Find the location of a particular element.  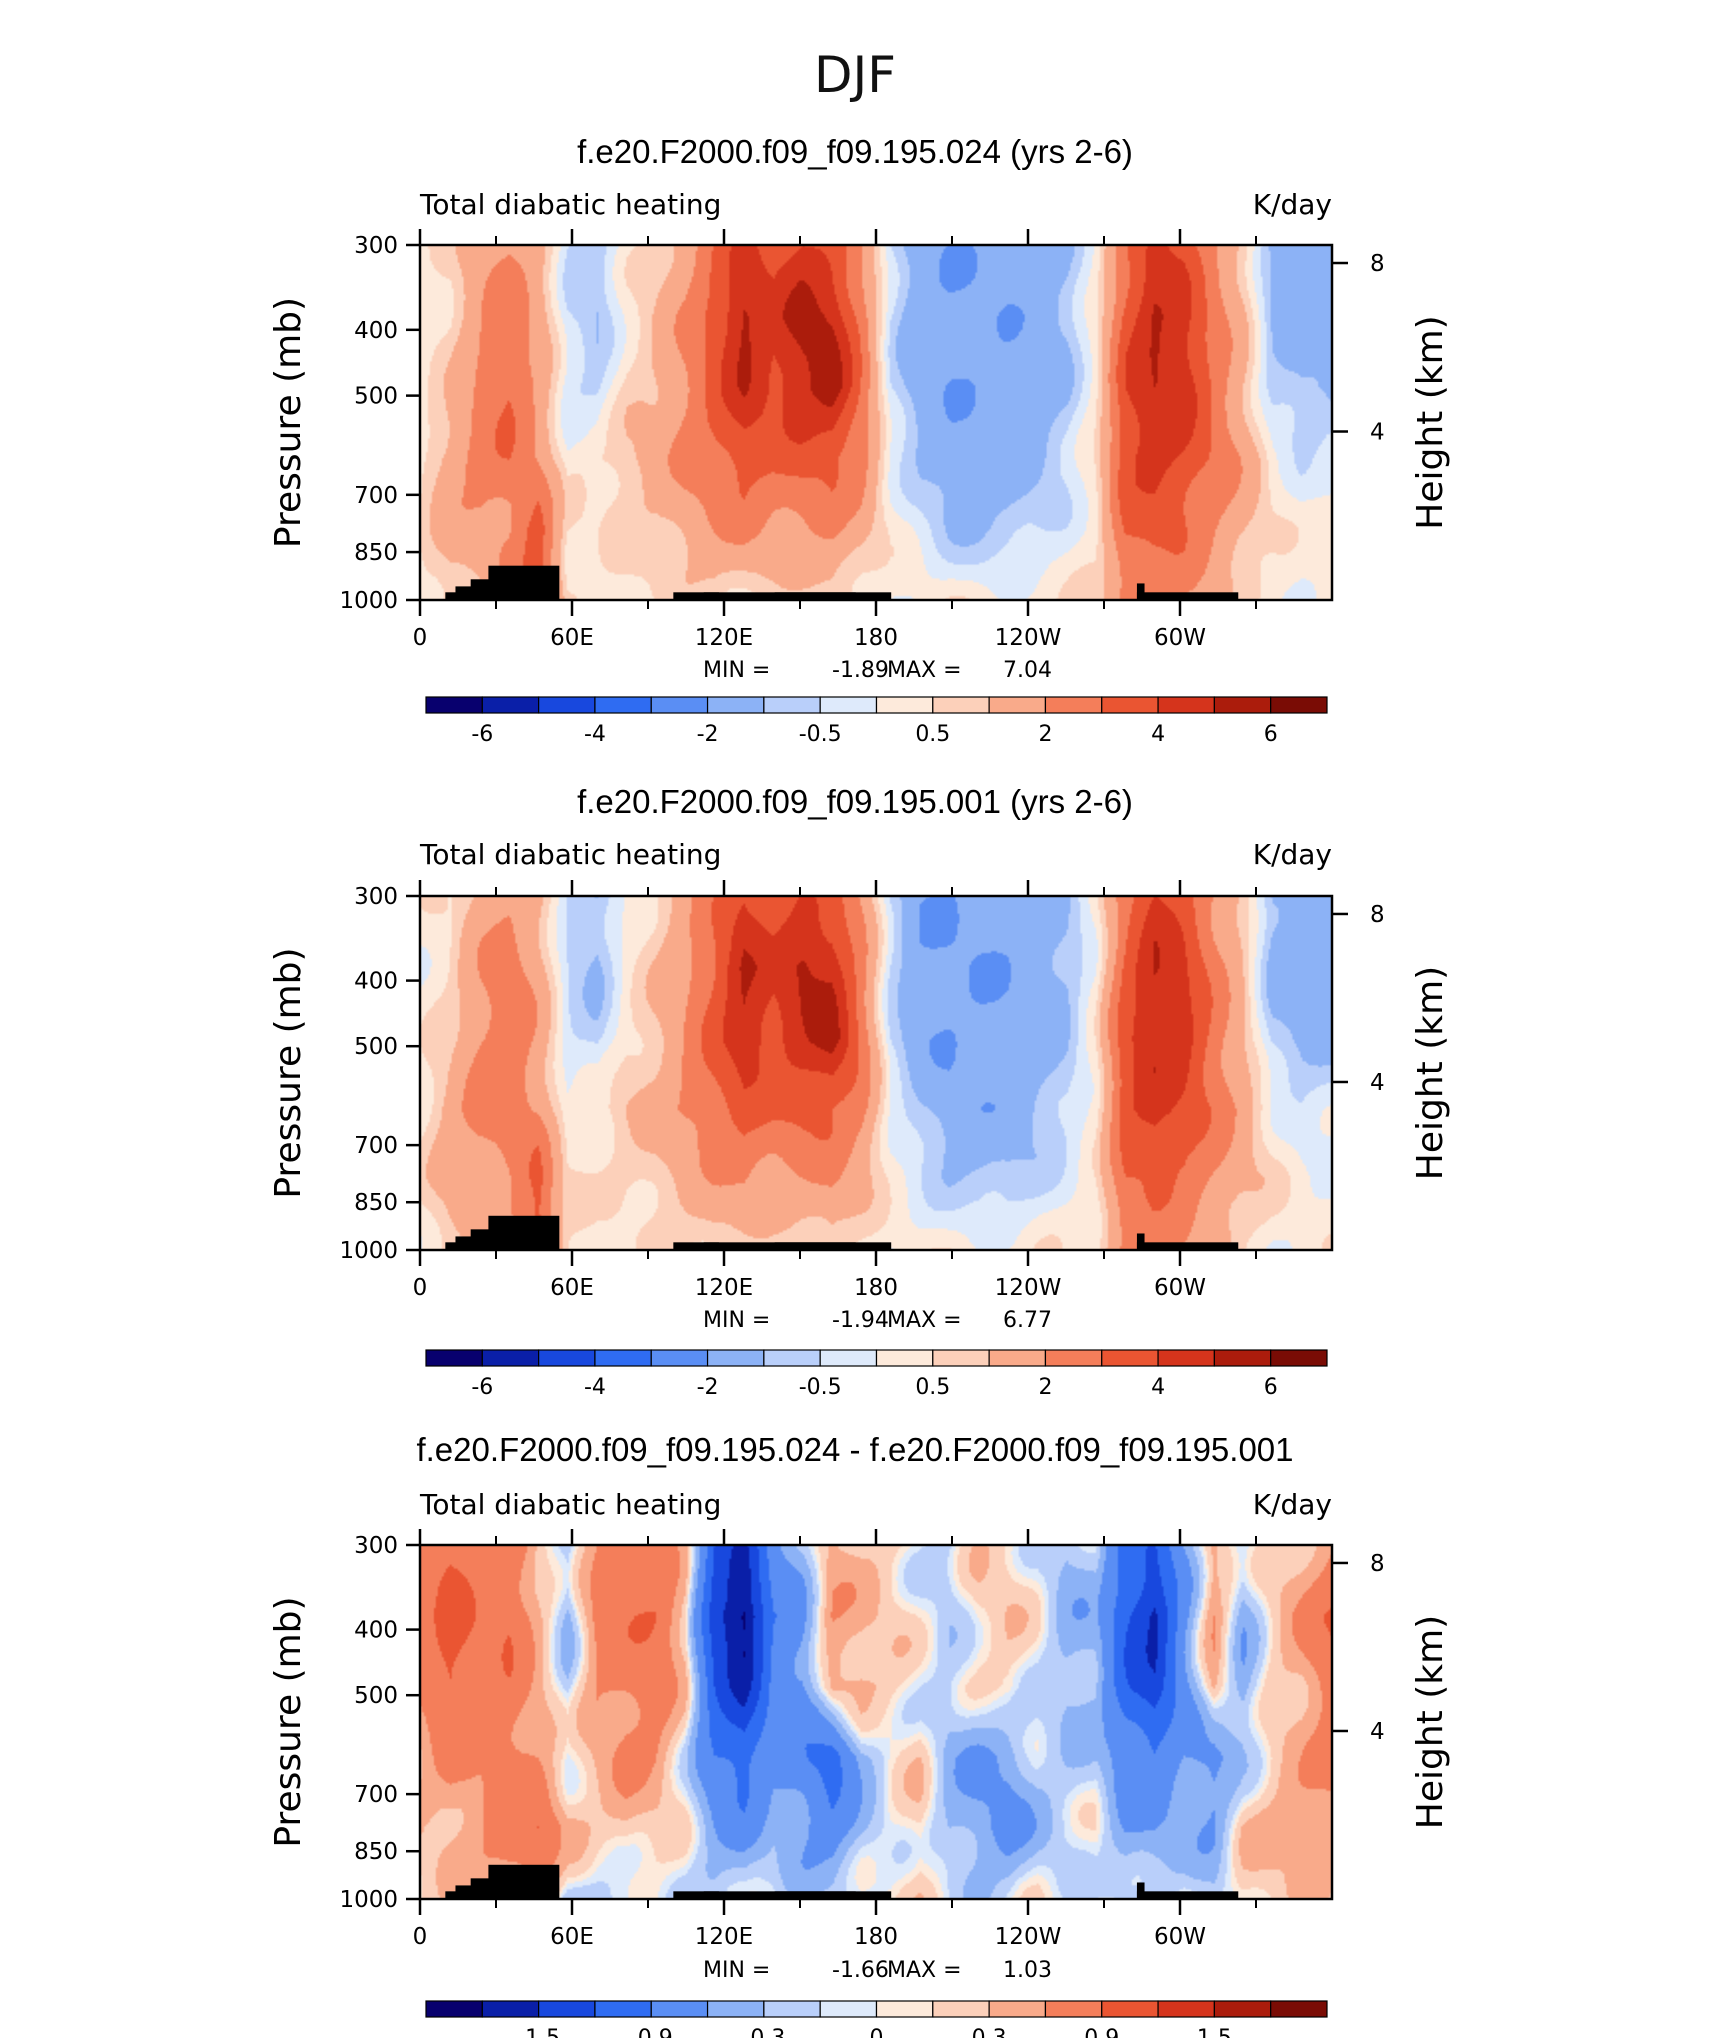

right-axis-label: Height (km) is located at coordinates (1430, 1722).